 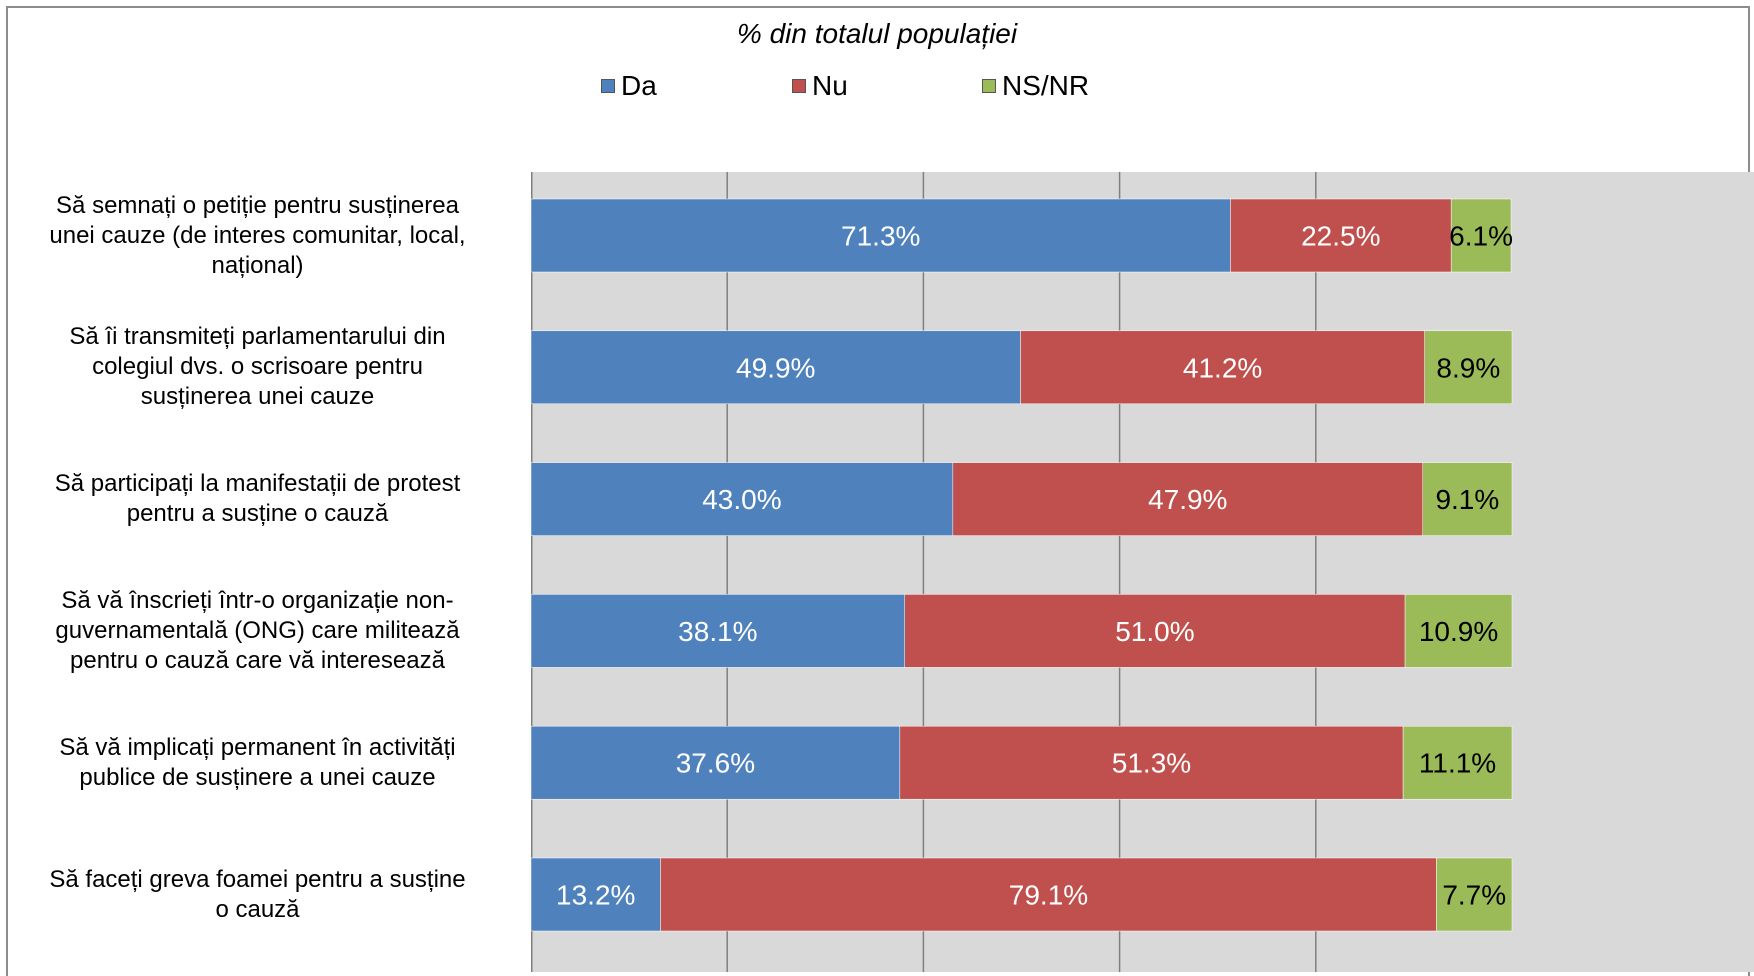 I want to click on legend-label: NS/NR, so click(x=1046, y=85).